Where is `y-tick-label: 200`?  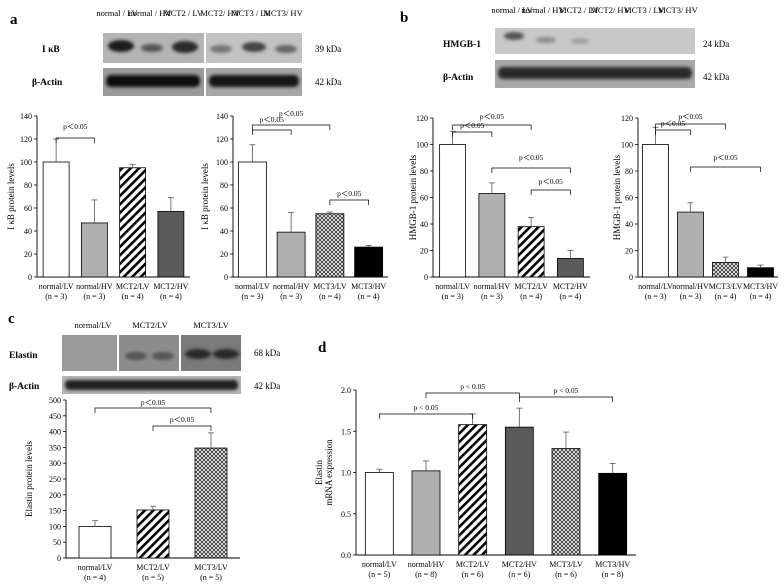 y-tick-label: 200 is located at coordinates (55, 495).